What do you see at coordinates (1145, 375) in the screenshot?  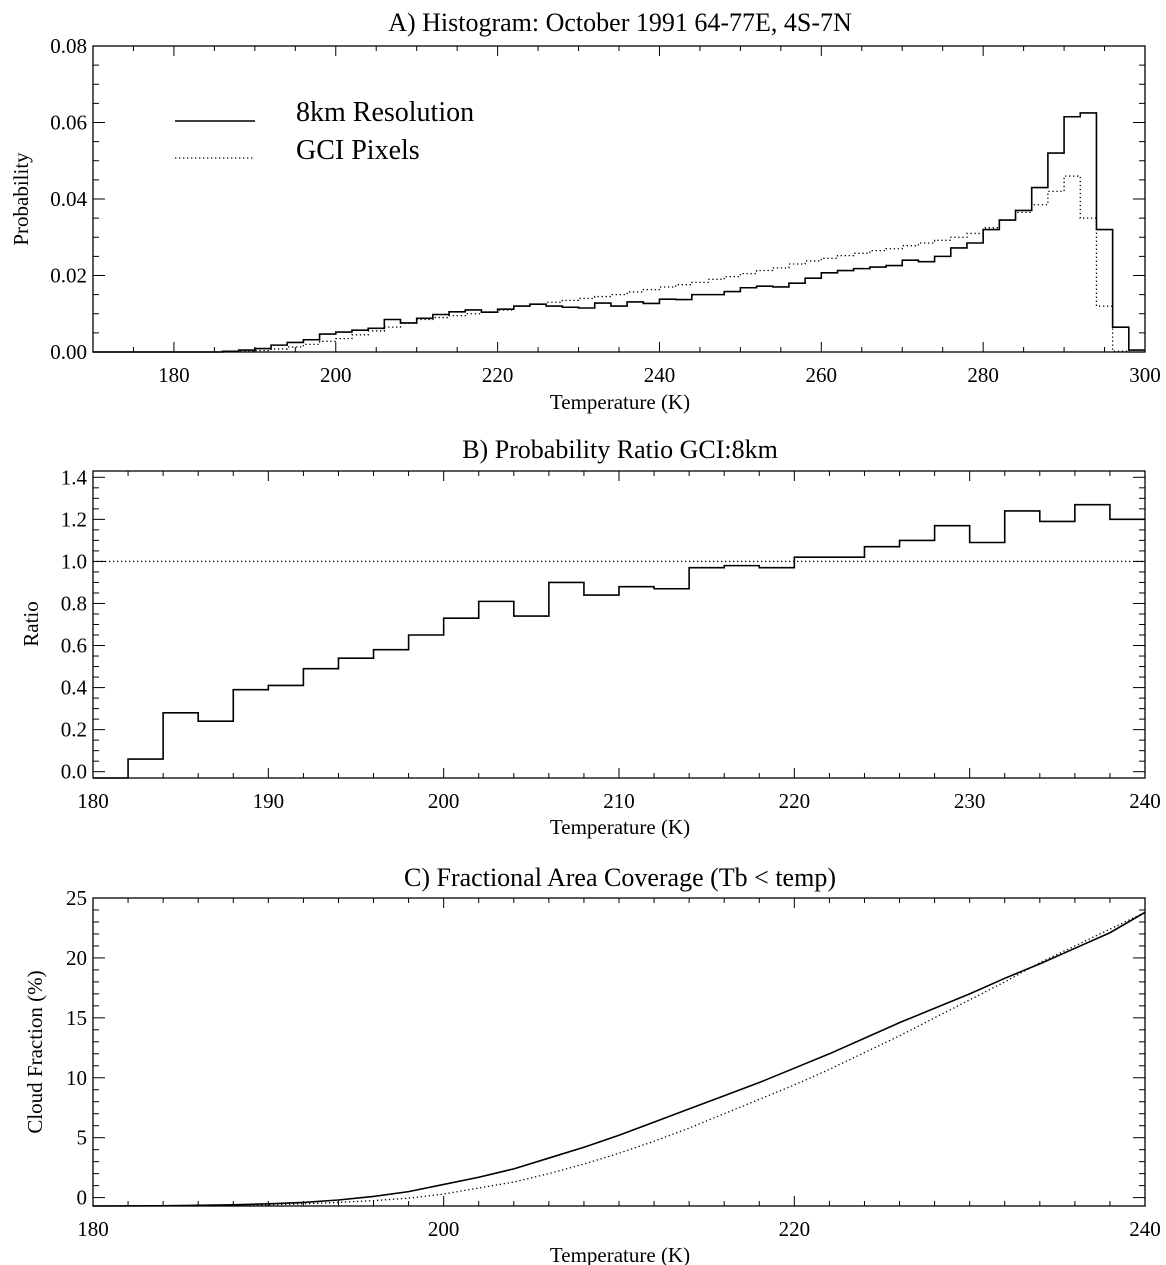 I see `panel-a-x-tick-label: 300` at bounding box center [1145, 375].